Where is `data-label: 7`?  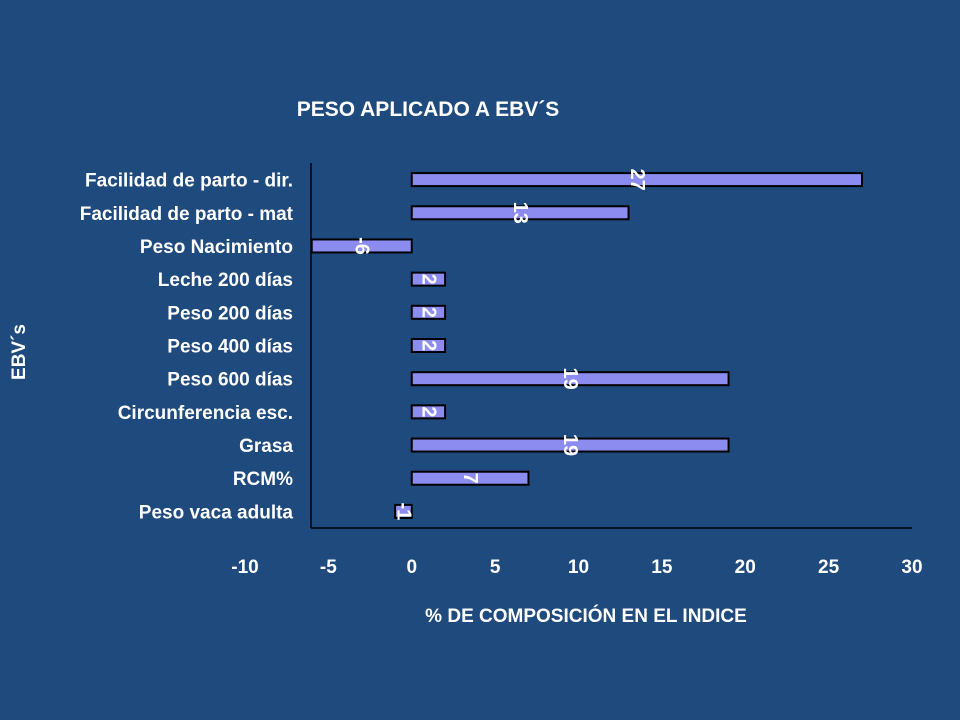
data-label: 7 is located at coordinates (470, 478).